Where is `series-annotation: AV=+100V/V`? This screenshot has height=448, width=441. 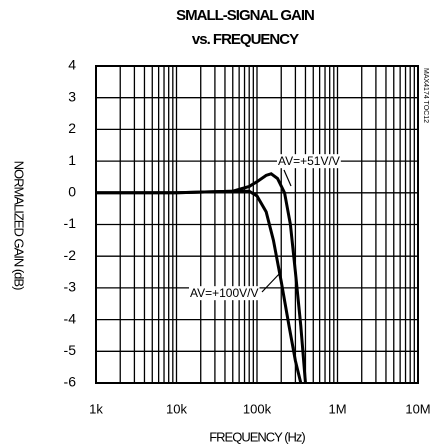 series-annotation: AV=+100V/V is located at coordinates (224, 293).